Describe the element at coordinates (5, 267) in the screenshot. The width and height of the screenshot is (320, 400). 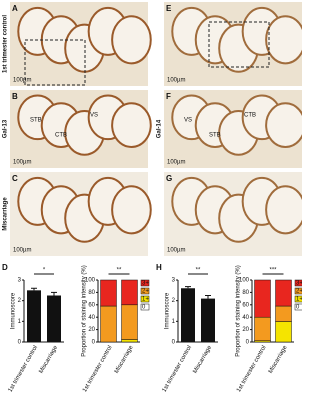
I see `panel-letter: D` at that location.